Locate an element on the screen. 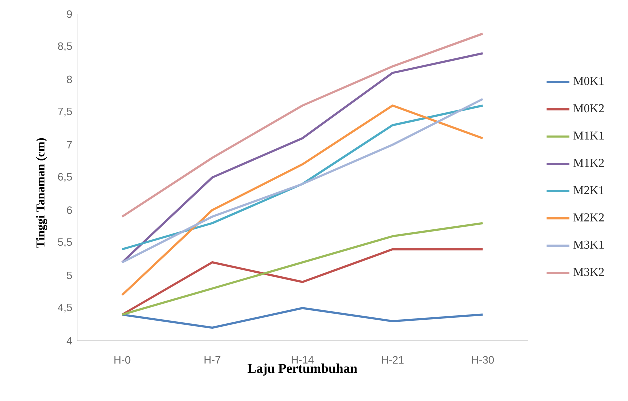 This screenshot has height=401, width=628. x-tick-label: H-30 is located at coordinates (483, 360).